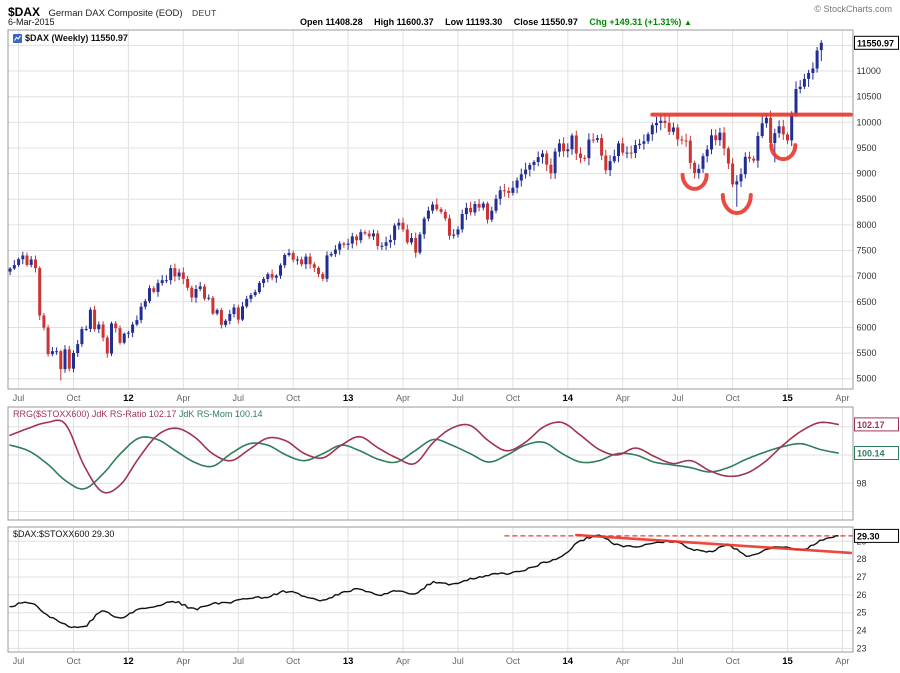 The height and width of the screenshot is (673, 900). What do you see at coordinates (454, 22) in the screenshot?
I see `low-label: Low` at bounding box center [454, 22].